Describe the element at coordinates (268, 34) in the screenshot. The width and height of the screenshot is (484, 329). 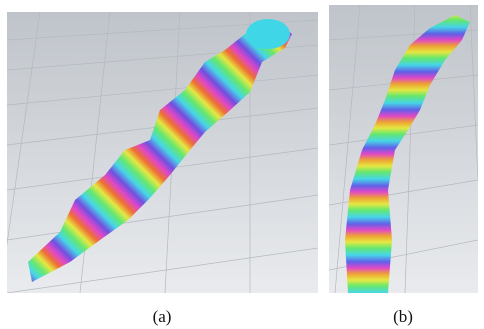
I see `point-cloud-head` at that location.